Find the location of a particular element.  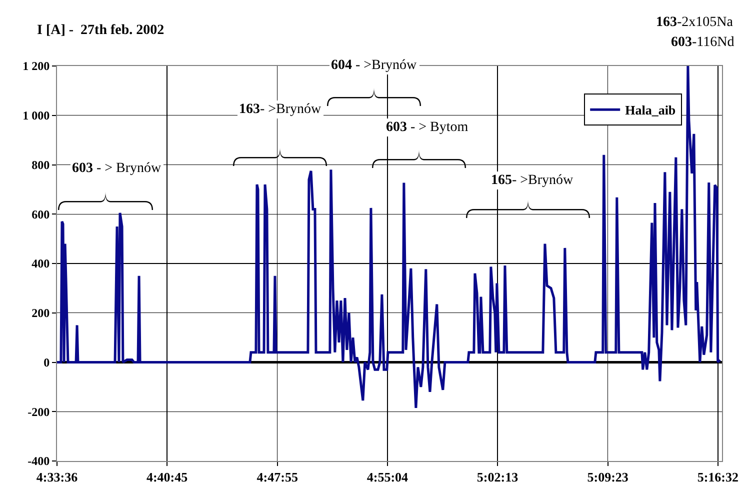

x-tick-label: 4:40:45 is located at coordinates (167, 477).